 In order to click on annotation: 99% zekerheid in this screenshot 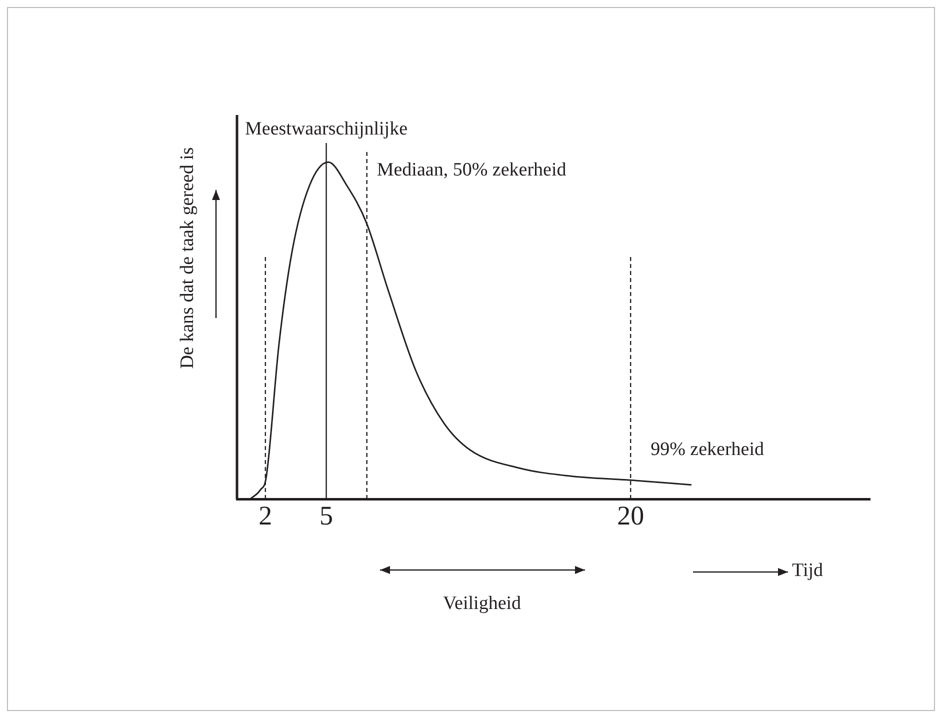, I will do `click(707, 449)`.